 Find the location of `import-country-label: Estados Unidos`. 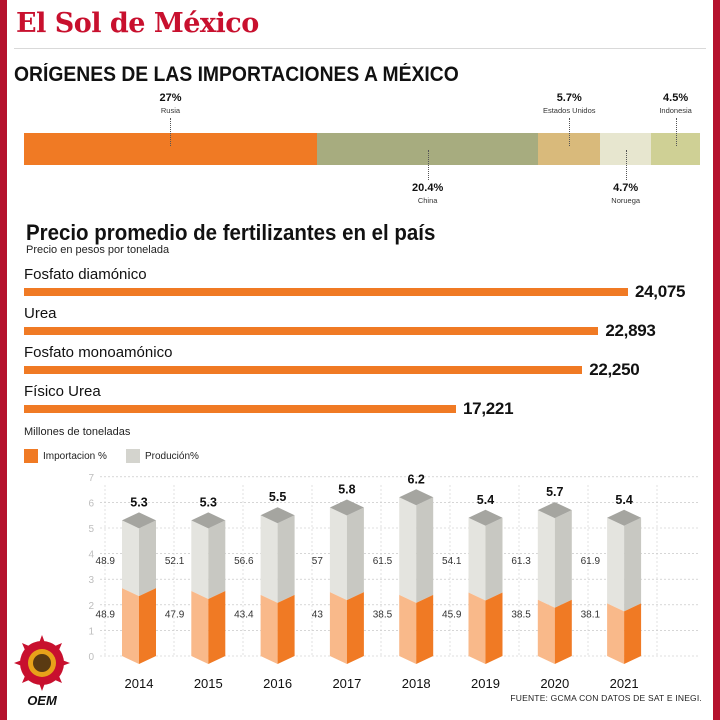

import-country-label: Estados Unidos is located at coordinates (569, 110).